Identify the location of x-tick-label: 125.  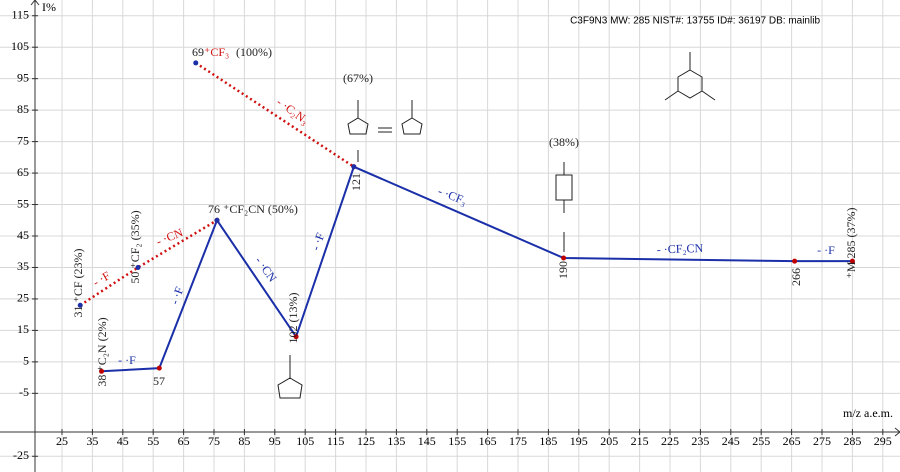
(366, 441).